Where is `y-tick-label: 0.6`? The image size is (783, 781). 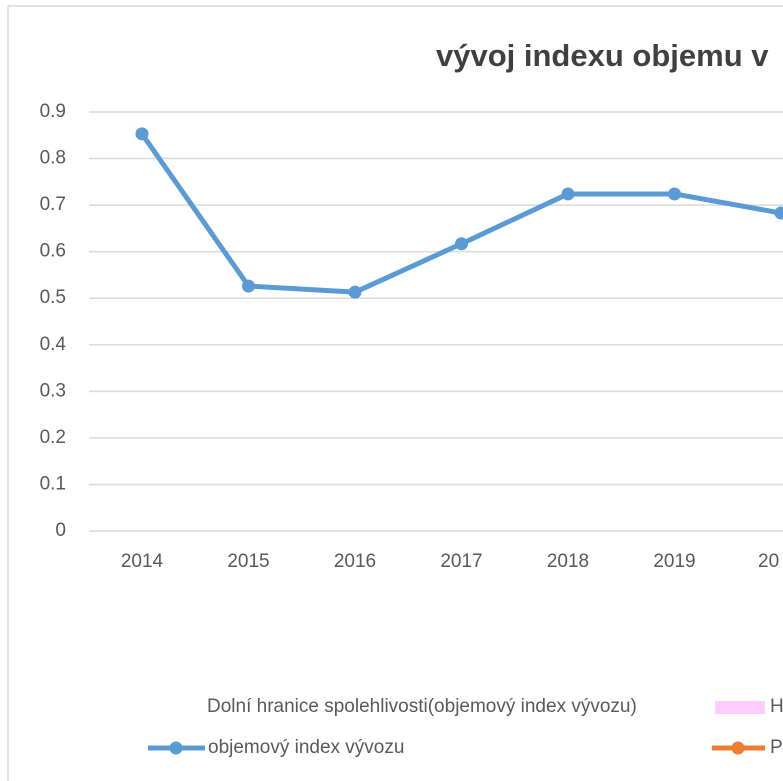 y-tick-label: 0.6 is located at coordinates (53, 251).